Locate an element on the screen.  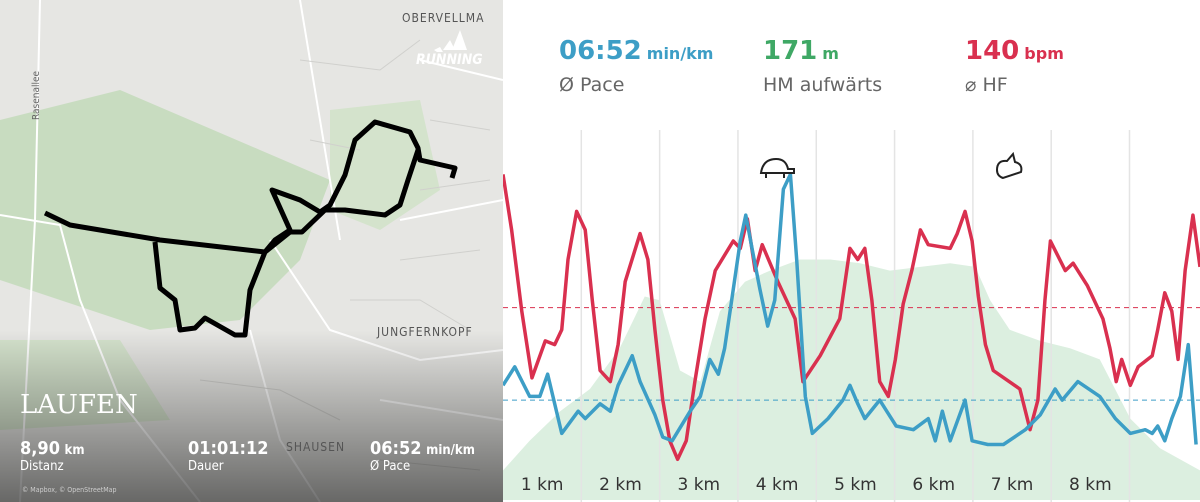
fast-icon is located at coordinates (1009, 165).